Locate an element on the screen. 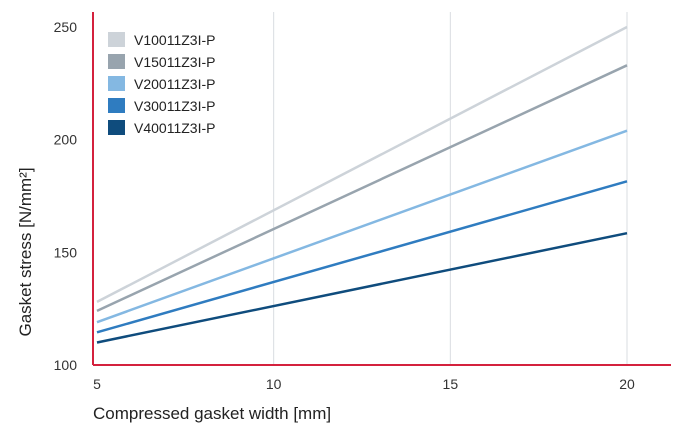 This screenshot has height=429, width=676. x-axis-ticks: 5 10 15 20 is located at coordinates (364, 384).